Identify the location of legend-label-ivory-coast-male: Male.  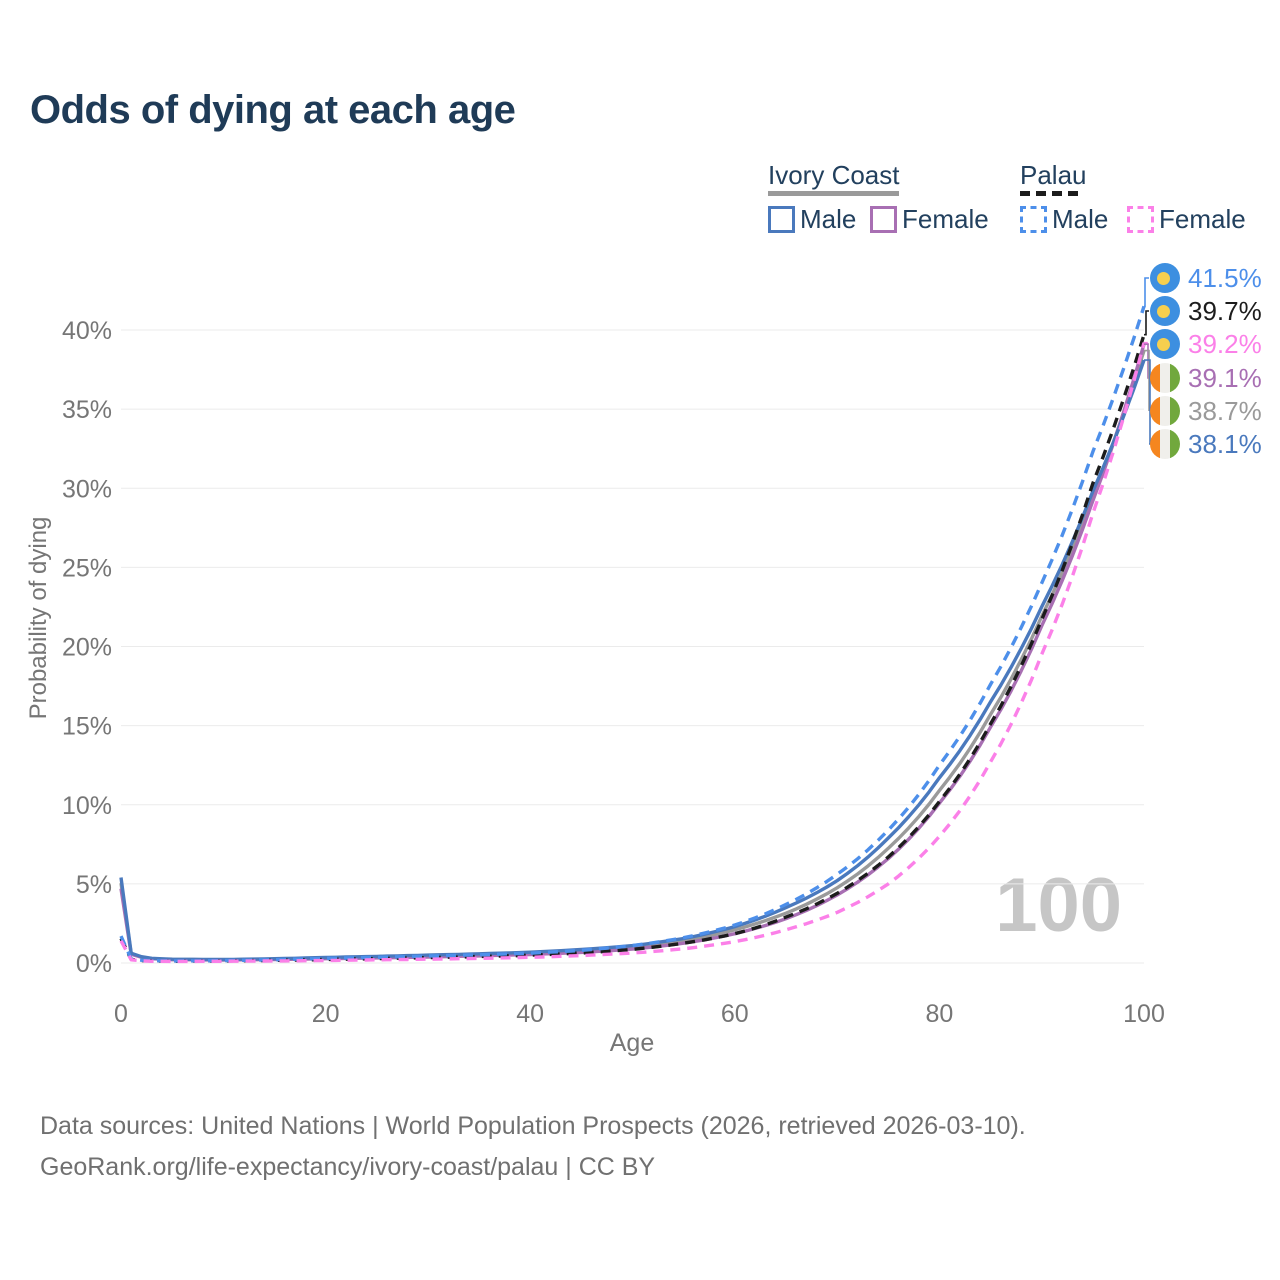
(828, 219).